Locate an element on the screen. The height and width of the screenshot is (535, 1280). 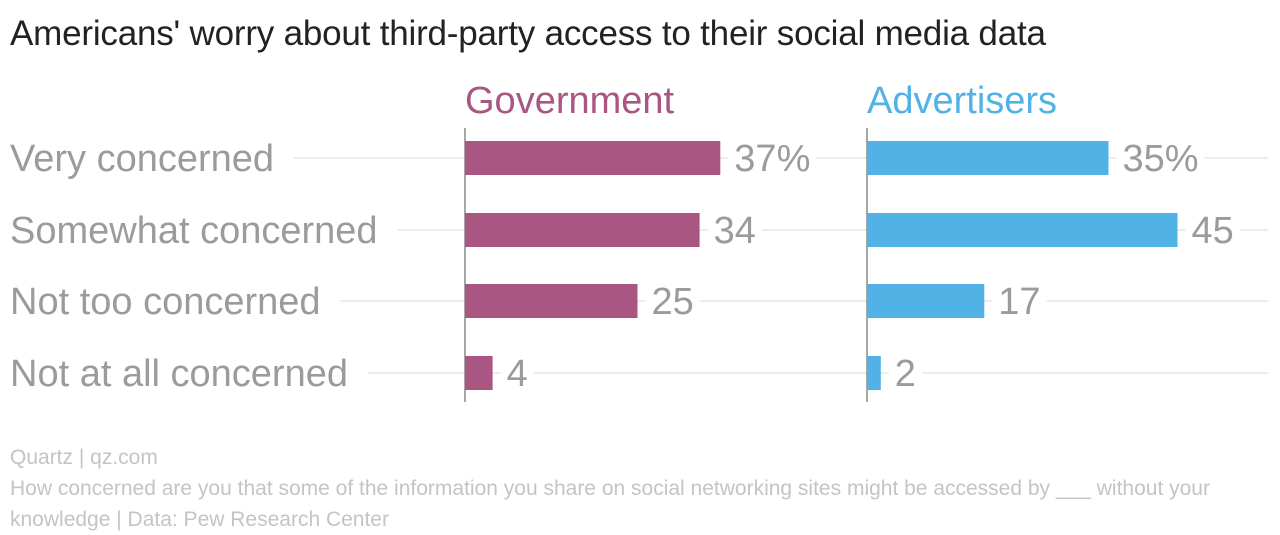
category-label: Not at all concerned is located at coordinates (179, 374).